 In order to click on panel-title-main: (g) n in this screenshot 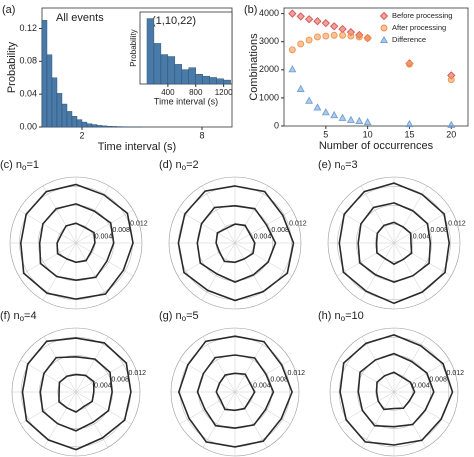, I will do `click(170, 316)`.